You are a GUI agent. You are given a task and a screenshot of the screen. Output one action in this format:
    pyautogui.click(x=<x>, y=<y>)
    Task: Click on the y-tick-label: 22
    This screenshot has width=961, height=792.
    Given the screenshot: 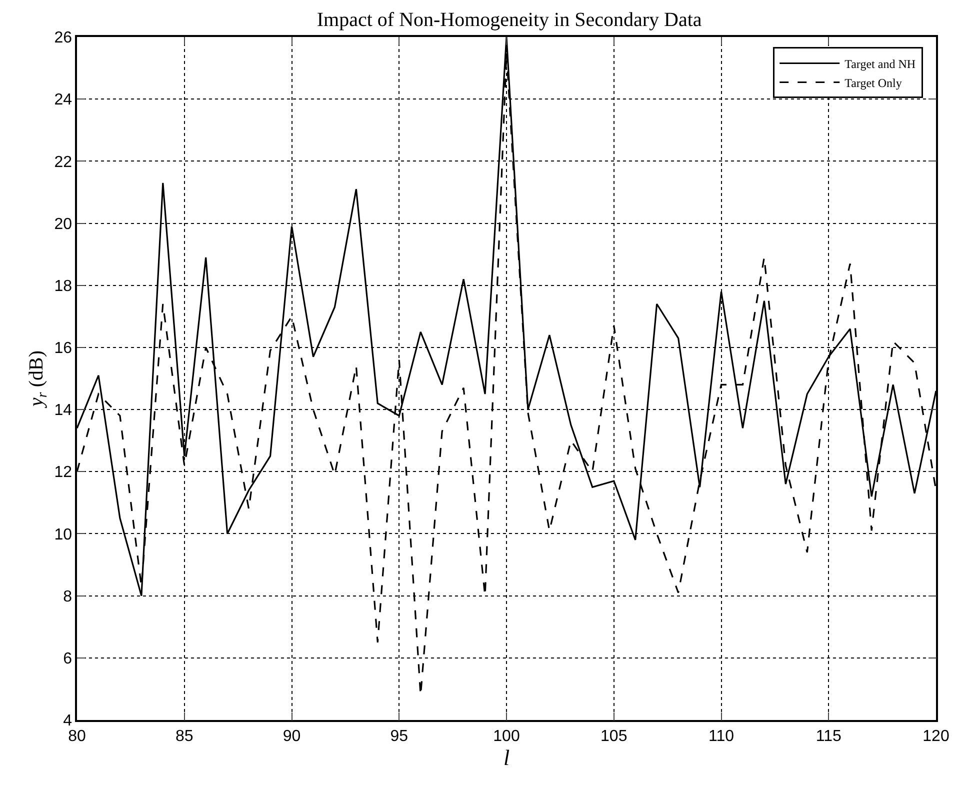 What is the action you would take?
    pyautogui.click(x=63, y=162)
    